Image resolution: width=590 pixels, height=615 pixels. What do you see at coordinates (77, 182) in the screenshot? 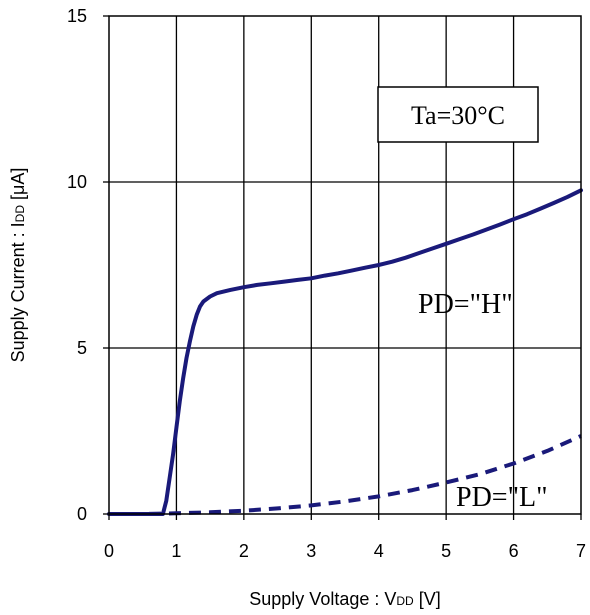
I see `y-tick-label: 10` at bounding box center [77, 182].